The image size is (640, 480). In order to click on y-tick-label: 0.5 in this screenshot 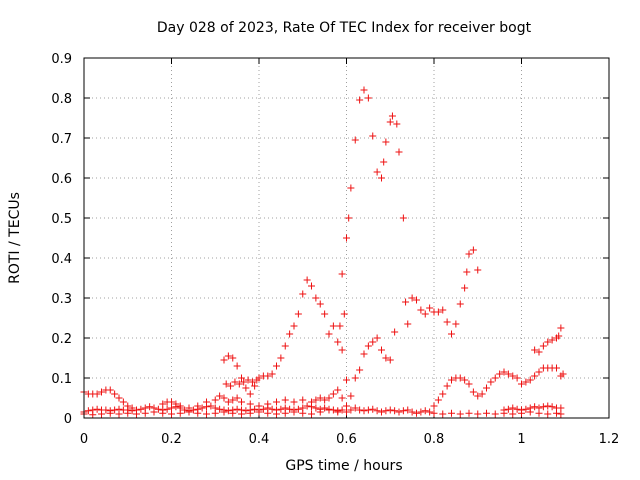, I will do `click(61, 219)`.